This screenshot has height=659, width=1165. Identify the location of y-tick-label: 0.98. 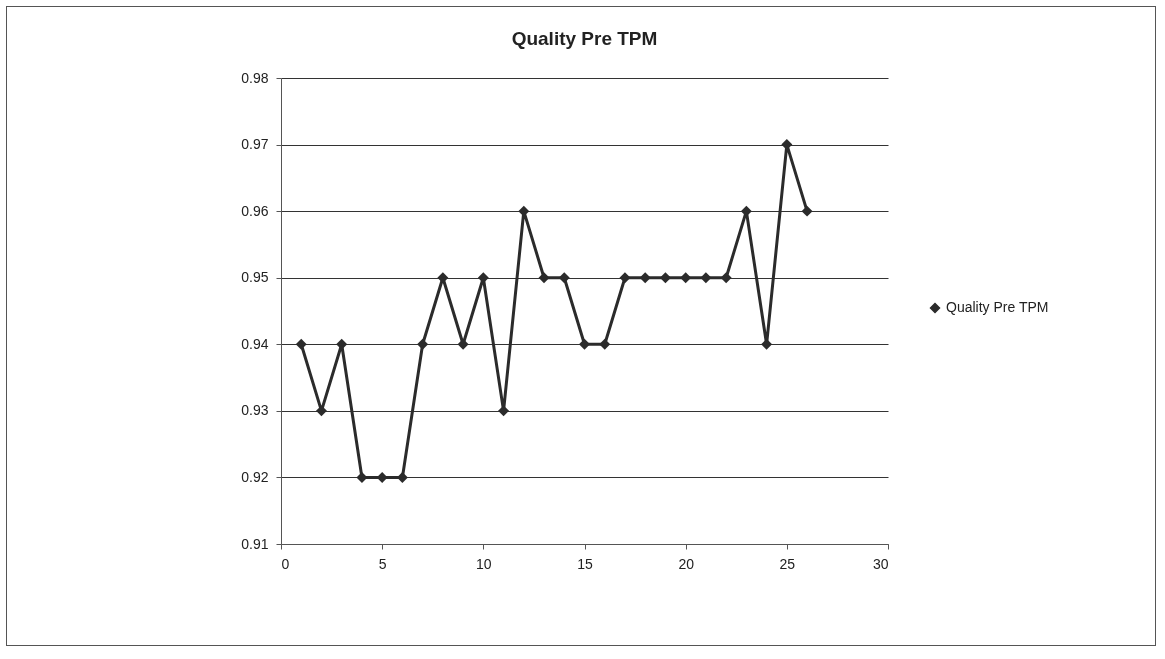
(255, 77).